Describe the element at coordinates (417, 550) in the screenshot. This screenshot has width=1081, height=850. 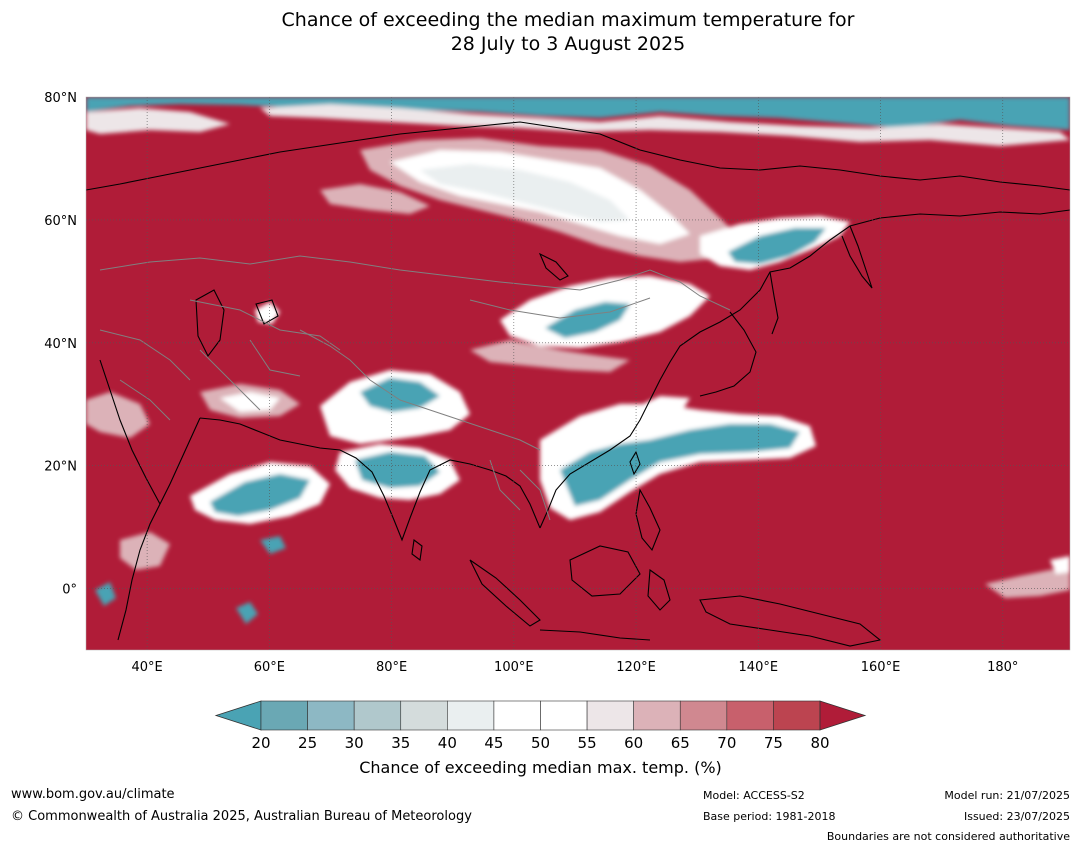
I see `coast-sri-lanka` at that location.